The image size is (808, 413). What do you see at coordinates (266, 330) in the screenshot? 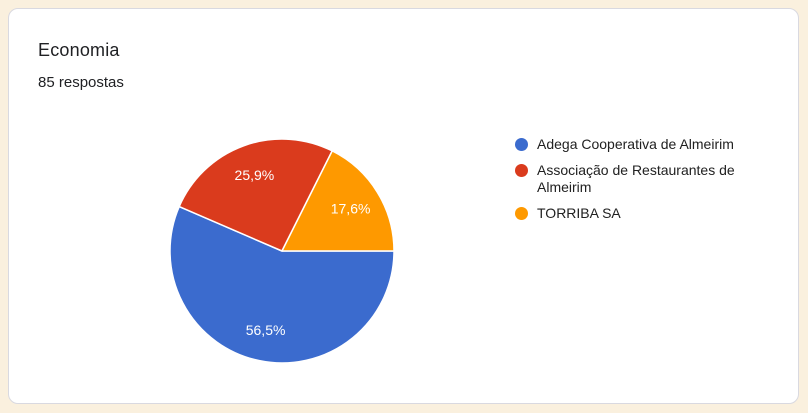
I see `pie-slice-label: 56,5%` at bounding box center [266, 330].